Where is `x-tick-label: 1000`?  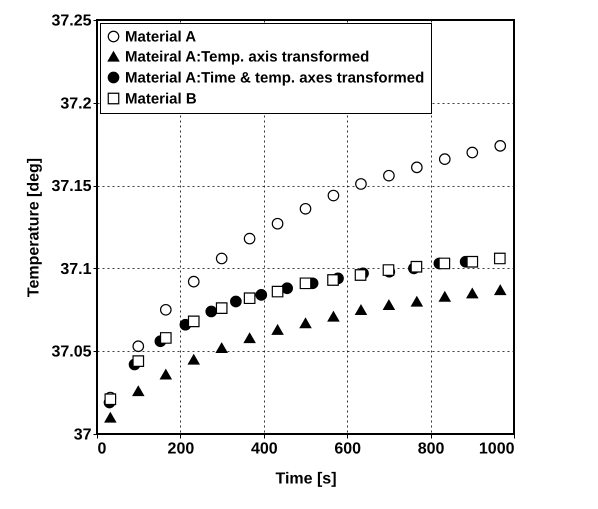
x-tick-label: 1000 is located at coordinates (496, 449).